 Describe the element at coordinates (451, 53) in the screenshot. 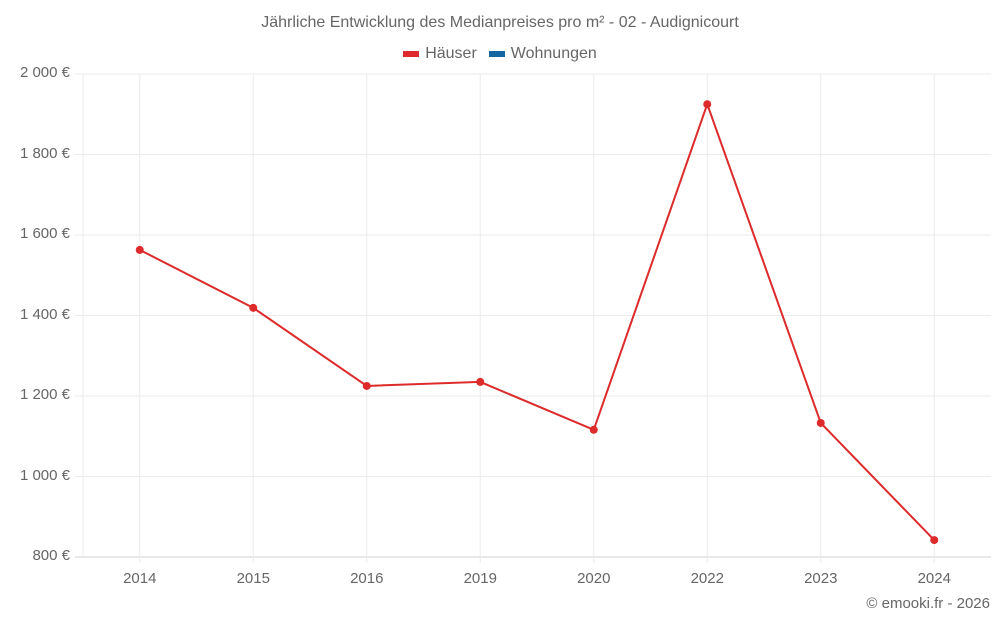

I see `legend-label-haeuser: Häuser` at that location.